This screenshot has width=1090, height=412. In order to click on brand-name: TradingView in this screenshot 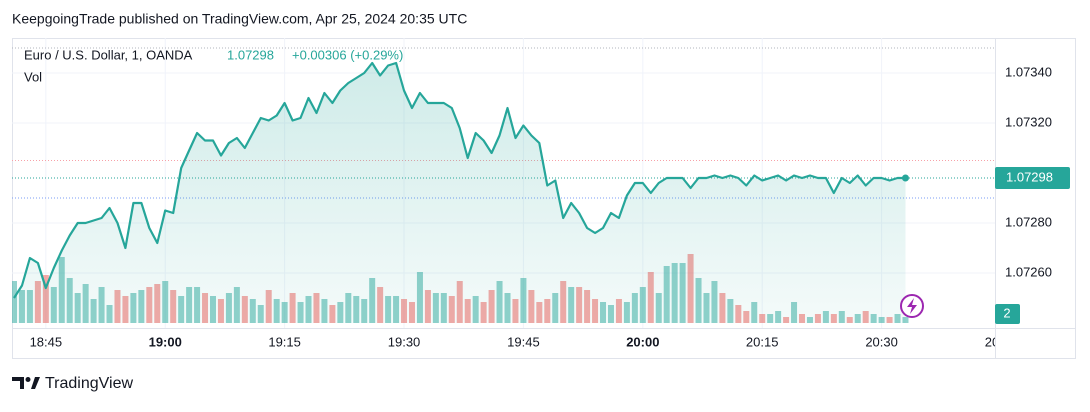, I will do `click(89, 383)`.